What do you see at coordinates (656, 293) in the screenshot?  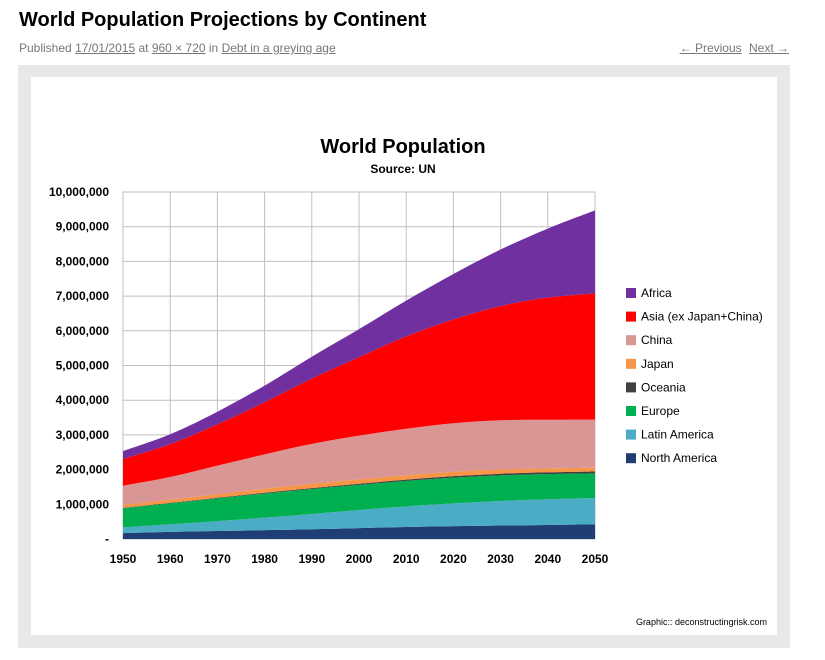 I see `legend-label: Africa` at bounding box center [656, 293].